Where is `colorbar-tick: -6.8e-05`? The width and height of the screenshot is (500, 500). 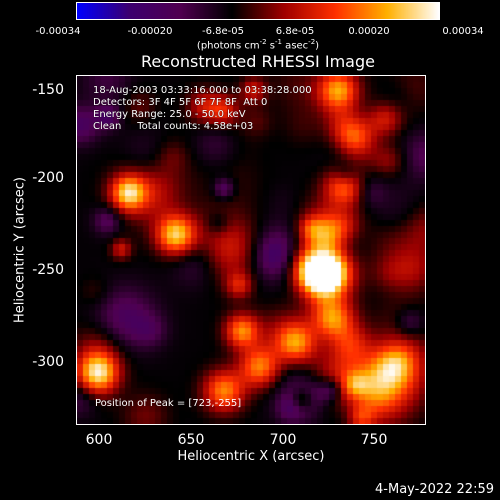 colorbar-tick: -6.8e-05 is located at coordinates (223, 31).